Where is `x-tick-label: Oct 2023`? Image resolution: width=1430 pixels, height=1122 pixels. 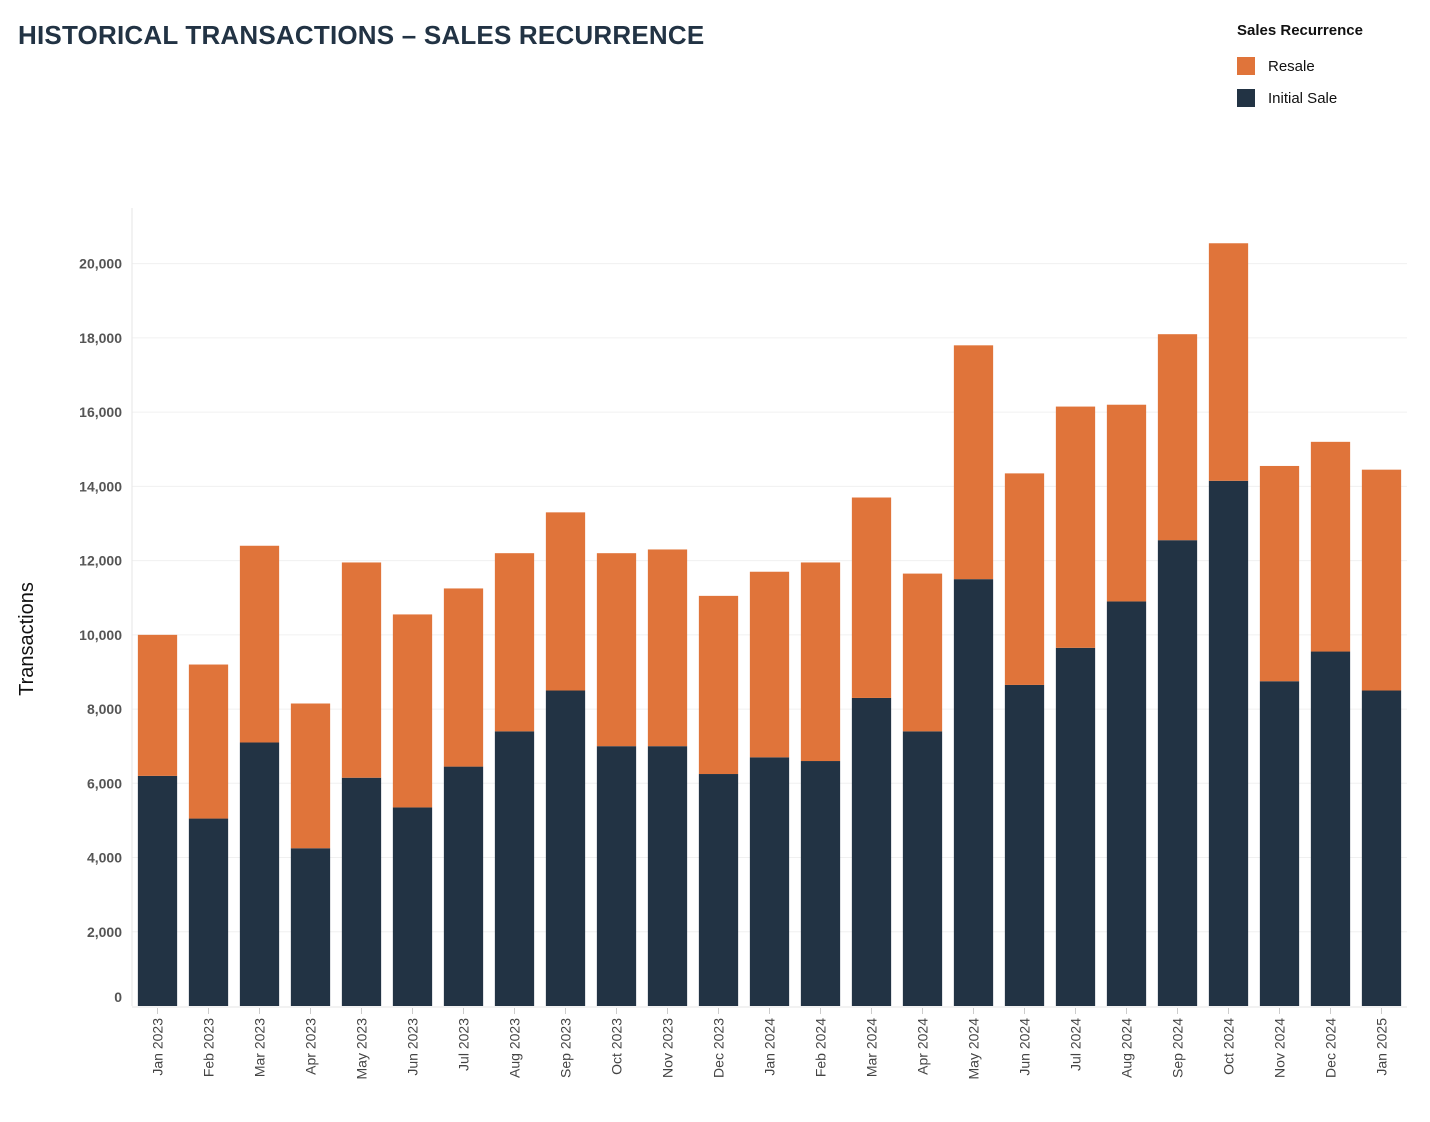 x-tick-label: Oct 2023 is located at coordinates (617, 1046).